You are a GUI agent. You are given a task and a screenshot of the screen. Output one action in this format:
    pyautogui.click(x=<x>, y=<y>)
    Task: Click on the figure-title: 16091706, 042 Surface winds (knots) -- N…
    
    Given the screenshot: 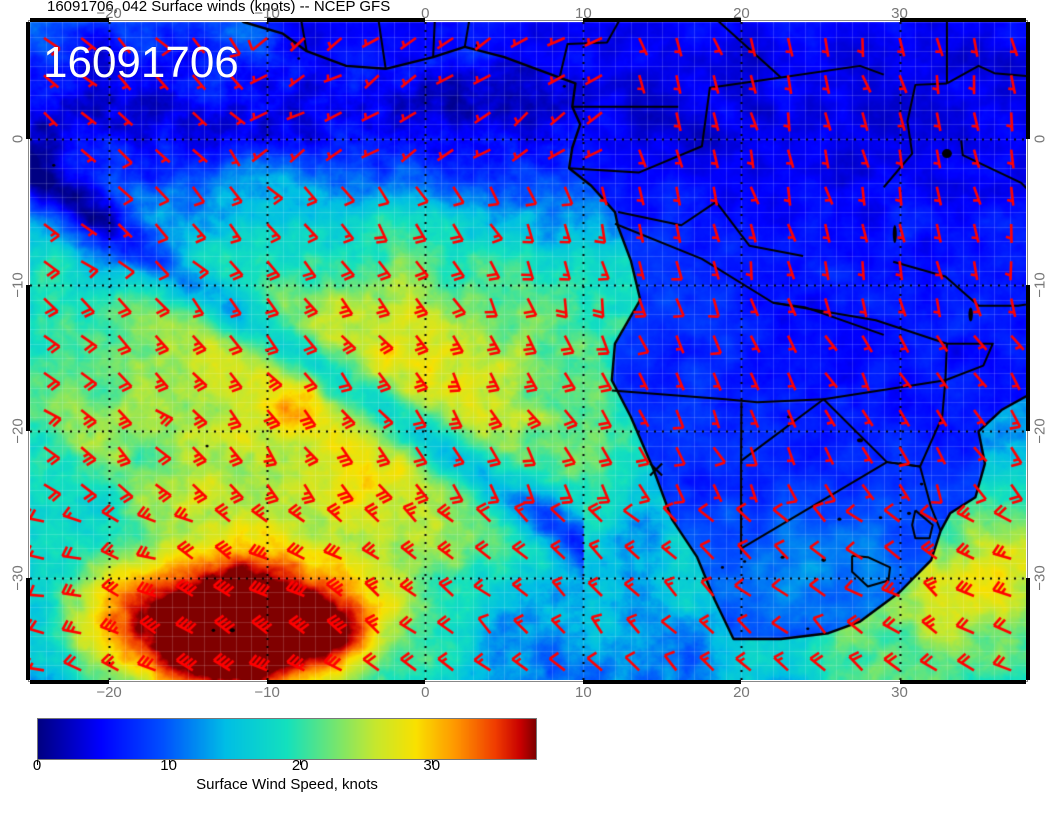 What is the action you would take?
    pyautogui.click(x=219, y=7)
    